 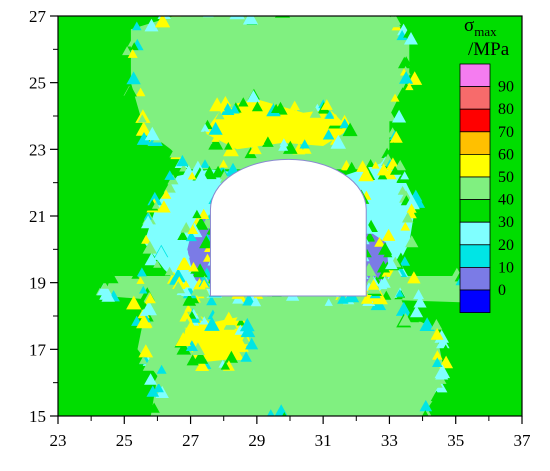 What do you see at coordinates (58, 440) in the screenshot?
I see `x-tick-label: 23` at bounding box center [58, 440].